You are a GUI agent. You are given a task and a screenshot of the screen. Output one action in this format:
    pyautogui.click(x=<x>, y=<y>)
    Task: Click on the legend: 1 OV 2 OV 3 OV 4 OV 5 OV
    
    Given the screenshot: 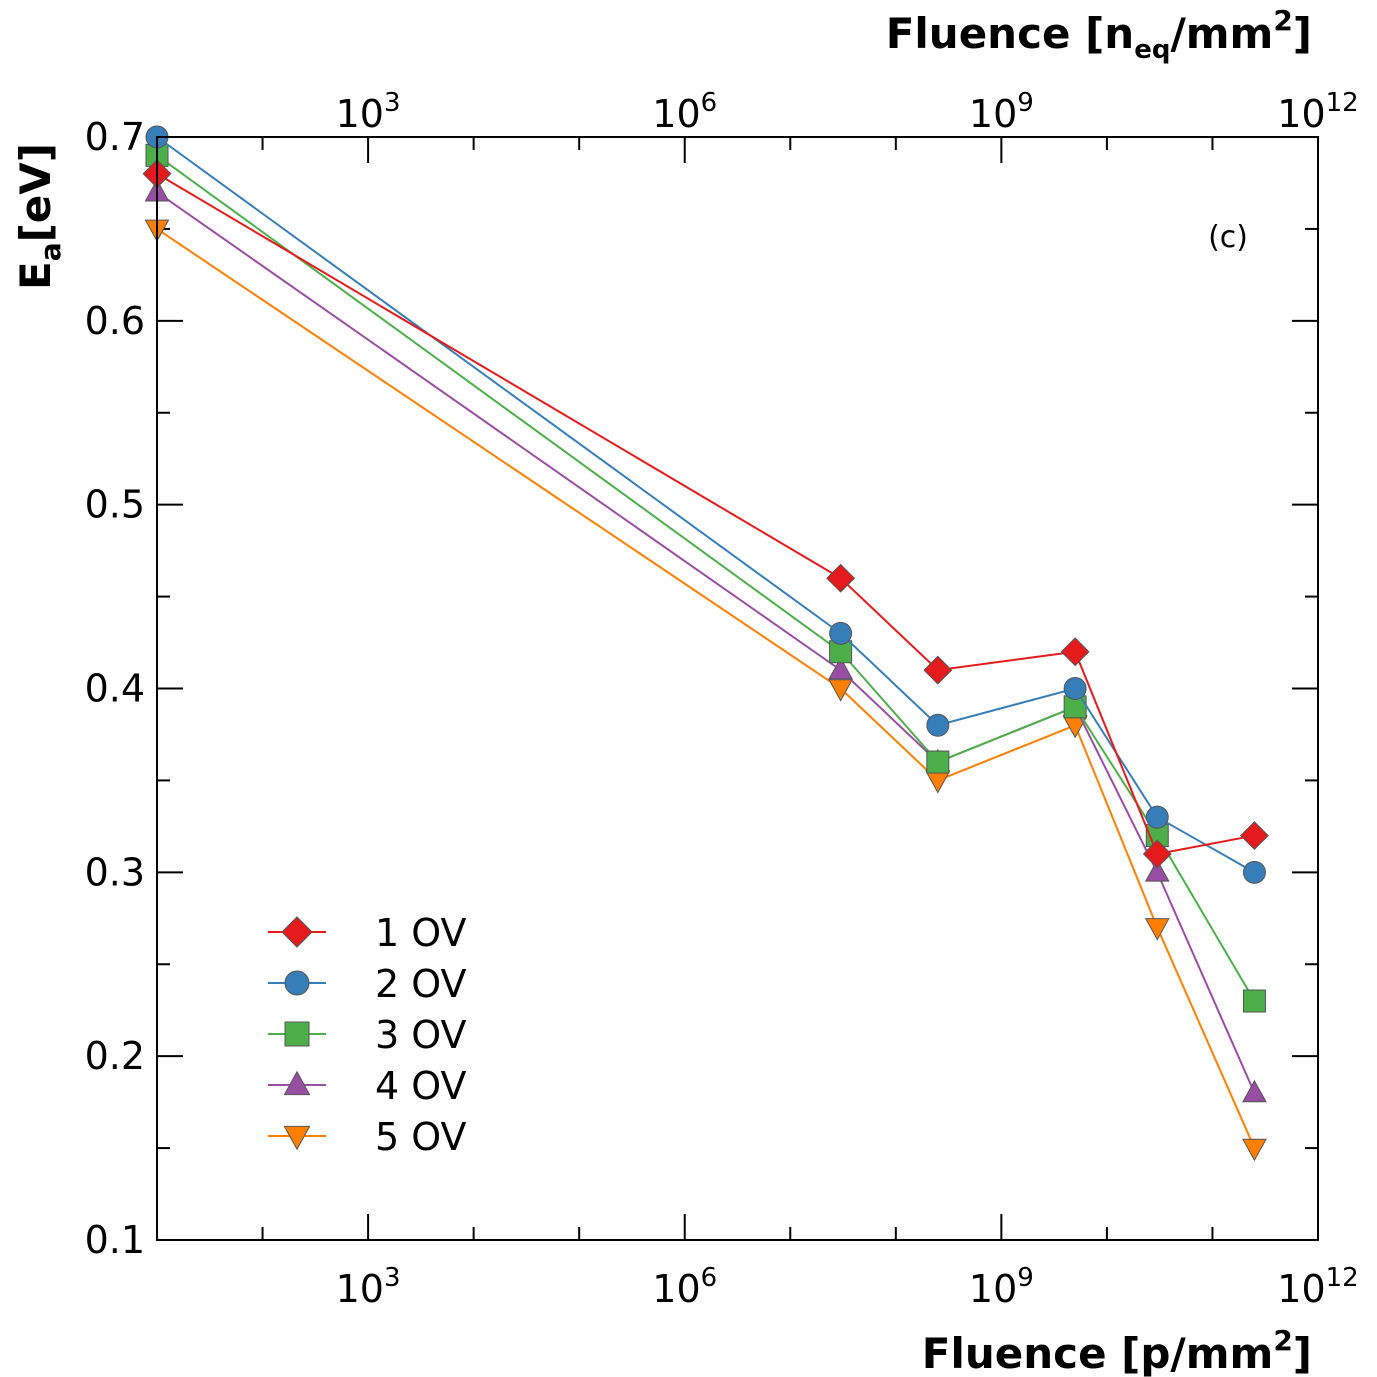 What is the action you would take?
    pyautogui.click(x=367, y=1035)
    